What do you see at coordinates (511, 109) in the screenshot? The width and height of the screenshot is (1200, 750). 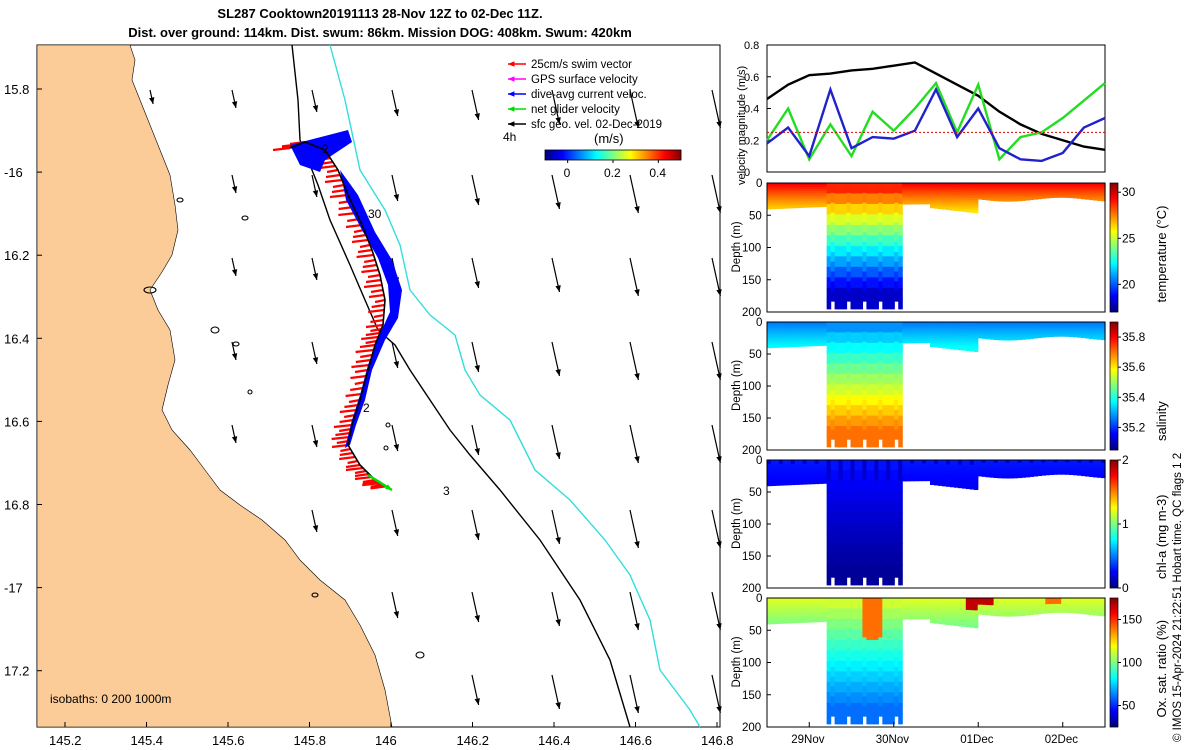 I see `legend-arrow-3-head` at bounding box center [511, 109].